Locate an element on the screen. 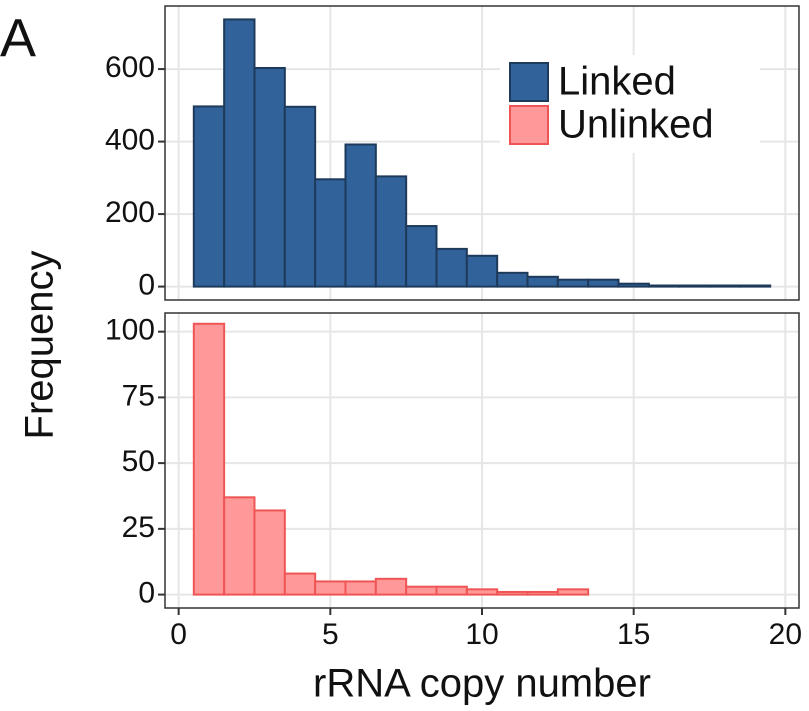 The width and height of the screenshot is (809, 711). y-axis-label: Frequency is located at coordinates (40, 345).